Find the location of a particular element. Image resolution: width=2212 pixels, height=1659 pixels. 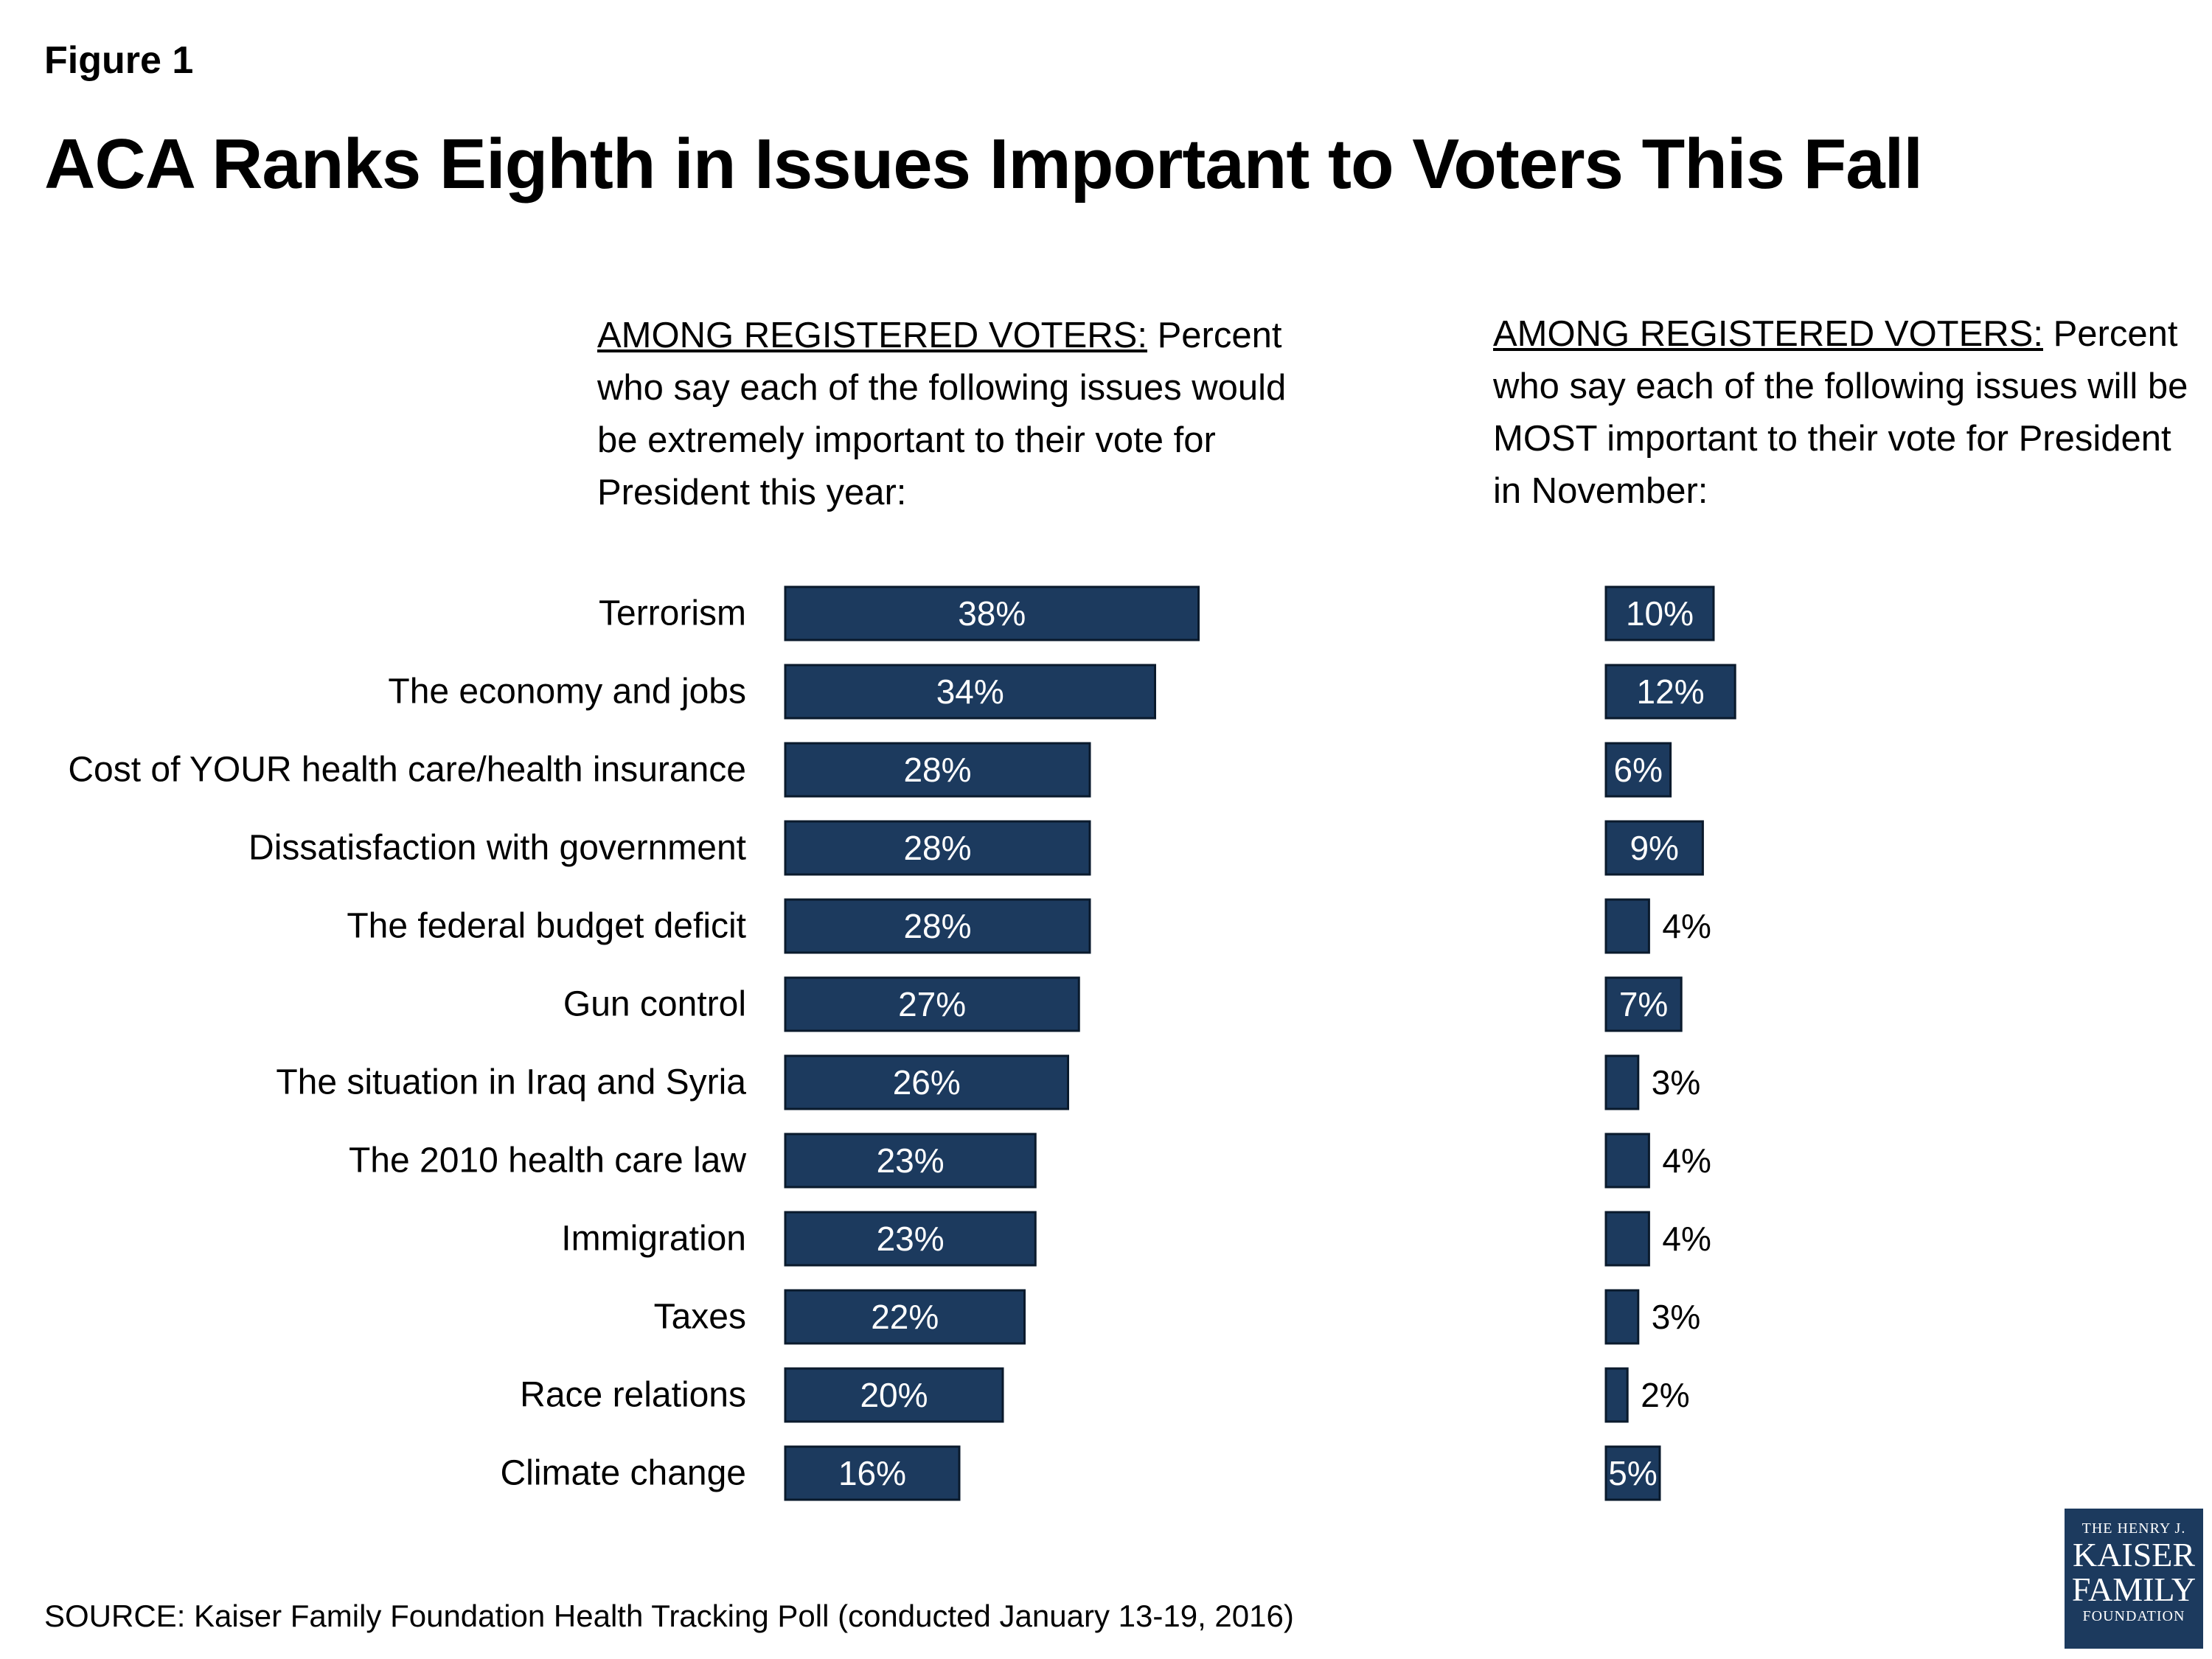

category-label: Terrorism is located at coordinates (672, 613).